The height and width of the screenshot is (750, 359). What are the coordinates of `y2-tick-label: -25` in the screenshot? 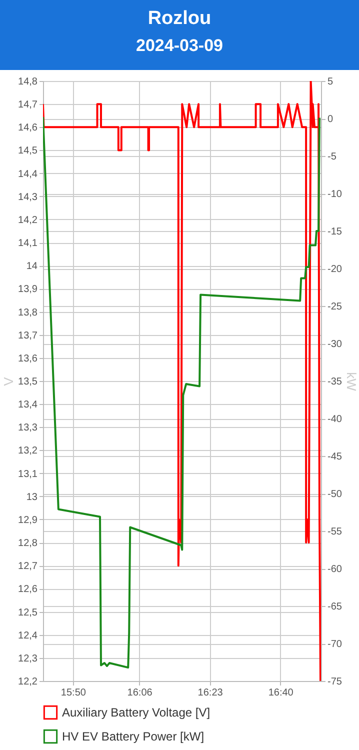 It's located at (335, 307).